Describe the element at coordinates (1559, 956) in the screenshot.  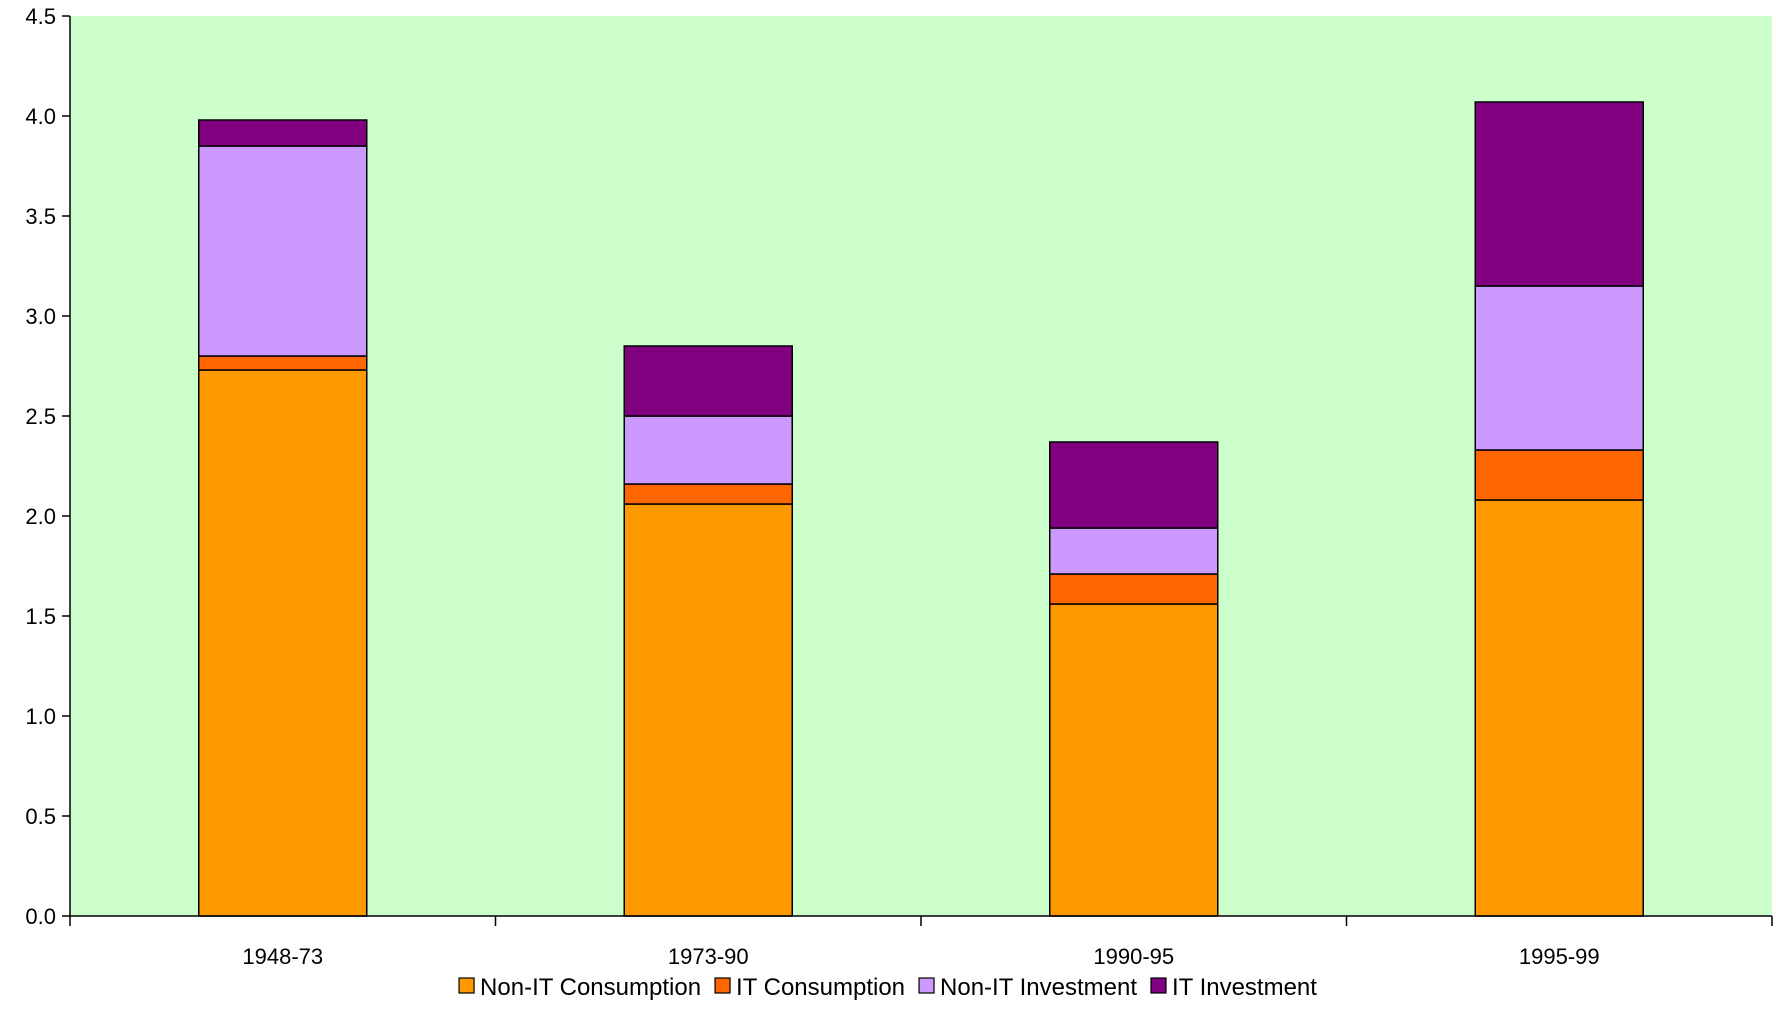
I see `x-category-label-4: 1995-99` at that location.